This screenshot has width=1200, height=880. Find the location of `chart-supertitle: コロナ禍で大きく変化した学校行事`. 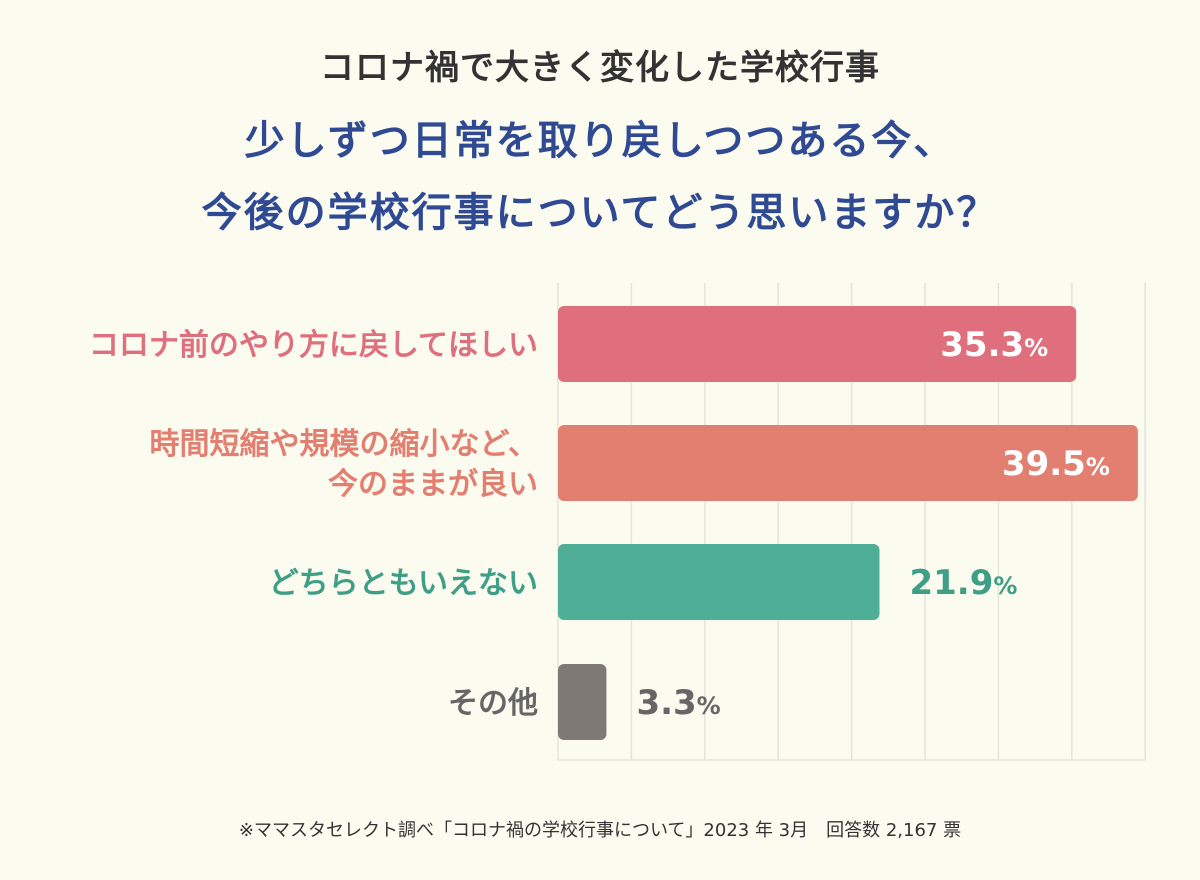

chart-supertitle: コロナ禍で大きく変化した学校行事 is located at coordinates (600, 68).